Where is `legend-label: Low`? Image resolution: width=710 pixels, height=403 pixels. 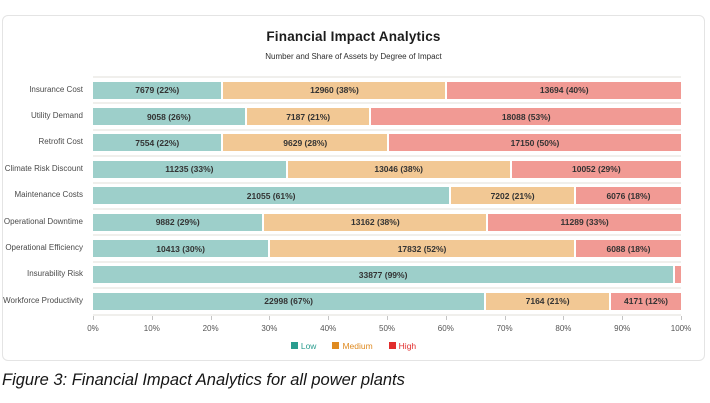 legend-label: Low is located at coordinates (308, 345).